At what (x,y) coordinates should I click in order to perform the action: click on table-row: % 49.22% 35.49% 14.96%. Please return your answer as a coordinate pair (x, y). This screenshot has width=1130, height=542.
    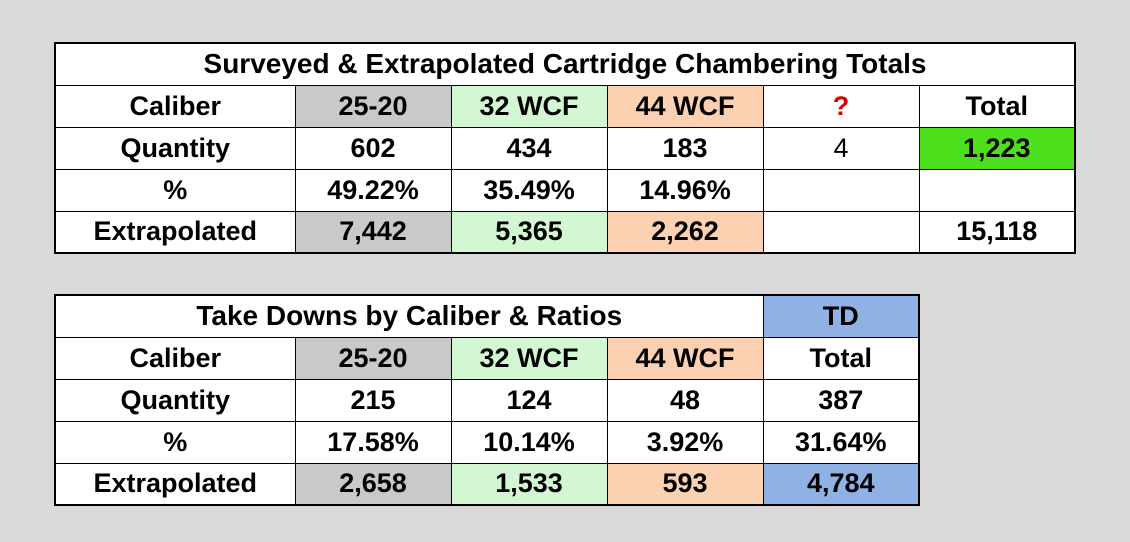
    Looking at the image, I should click on (565, 190).